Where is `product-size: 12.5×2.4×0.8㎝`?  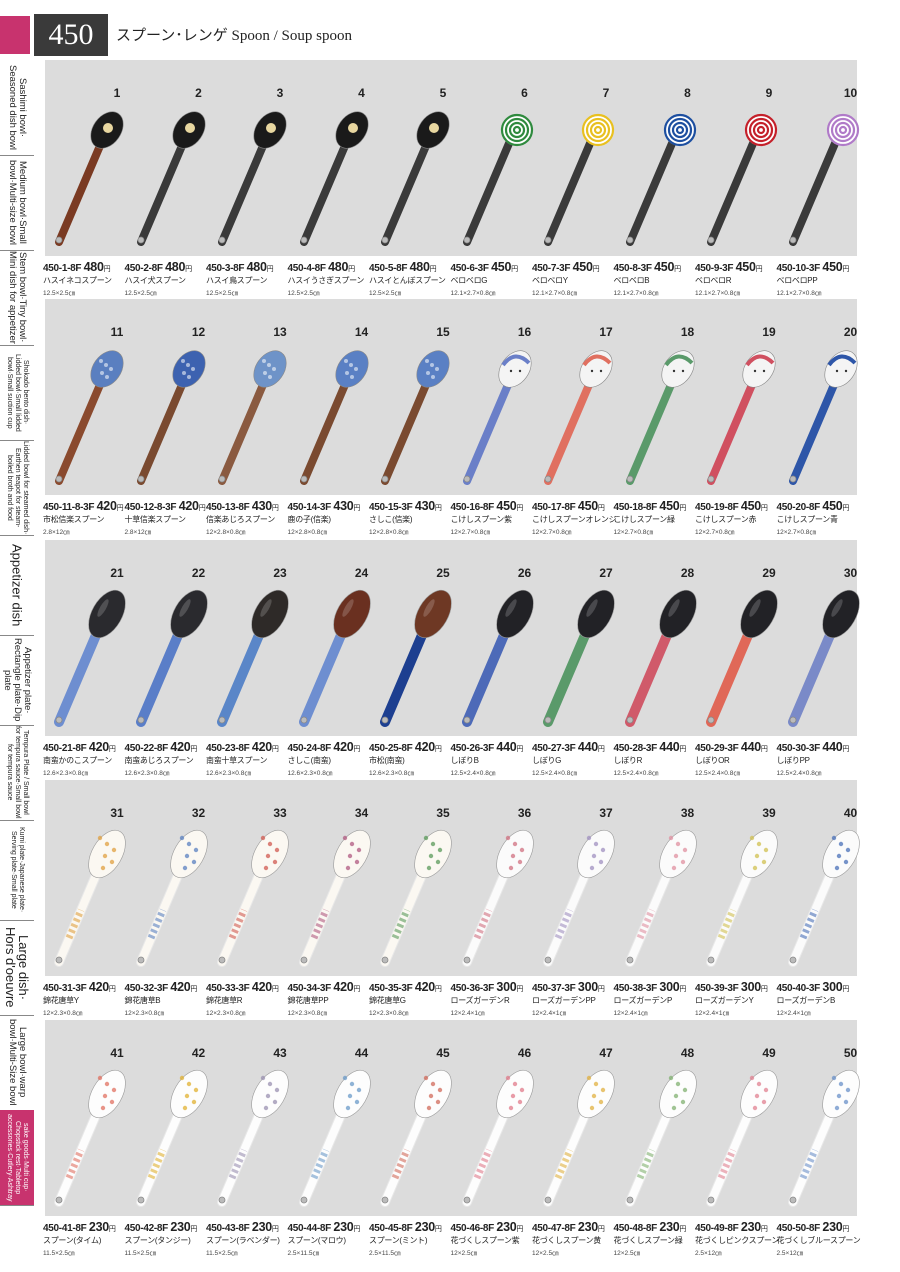 product-size: 12.5×2.4×0.8㎝ is located at coordinates (717, 773).